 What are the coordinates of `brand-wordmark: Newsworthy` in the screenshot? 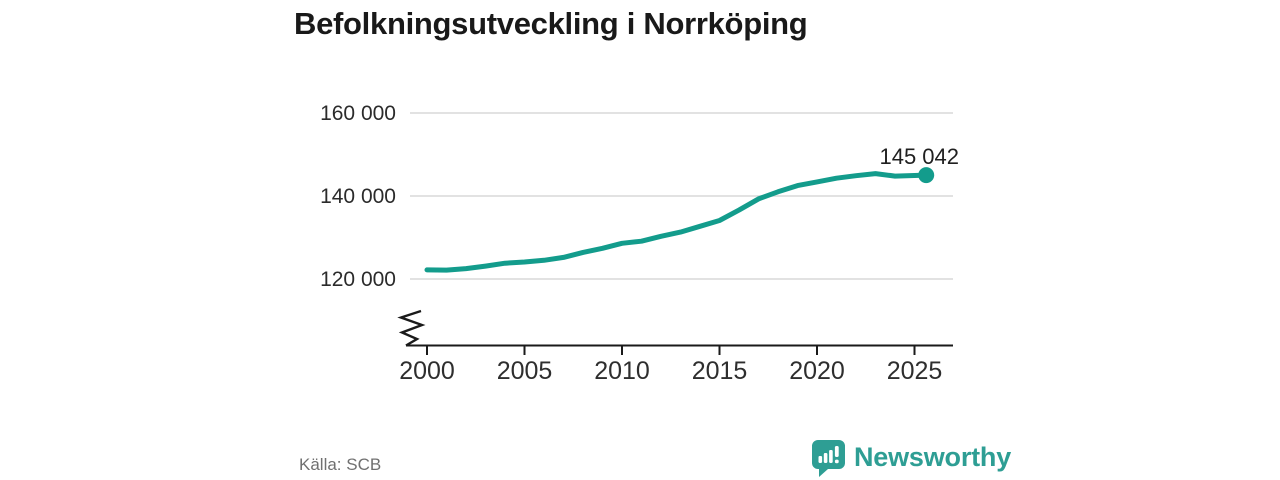 It's located at (933, 456).